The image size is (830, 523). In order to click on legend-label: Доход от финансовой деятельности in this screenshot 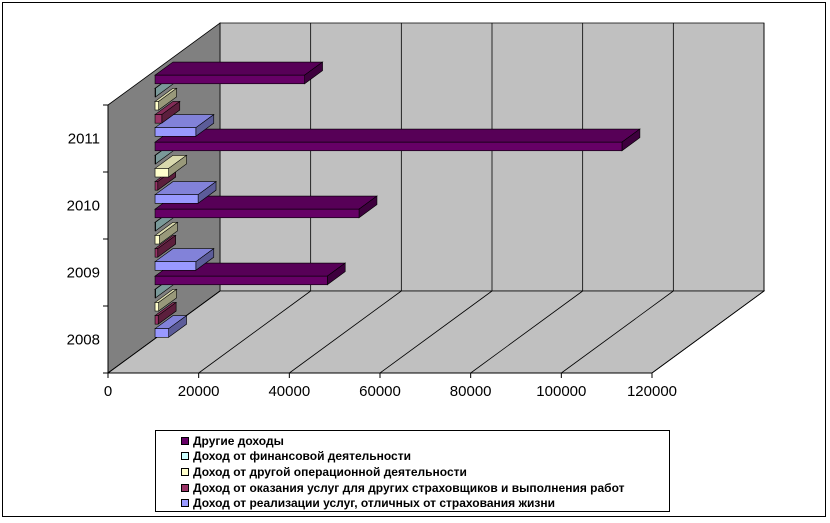, I will do `click(302, 456)`.